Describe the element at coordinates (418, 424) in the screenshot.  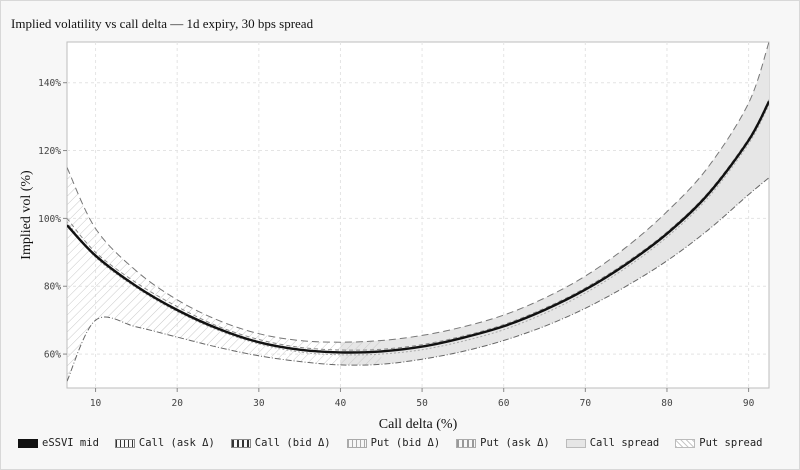
I see `x-axis-label: Call delta (%)` at that location.